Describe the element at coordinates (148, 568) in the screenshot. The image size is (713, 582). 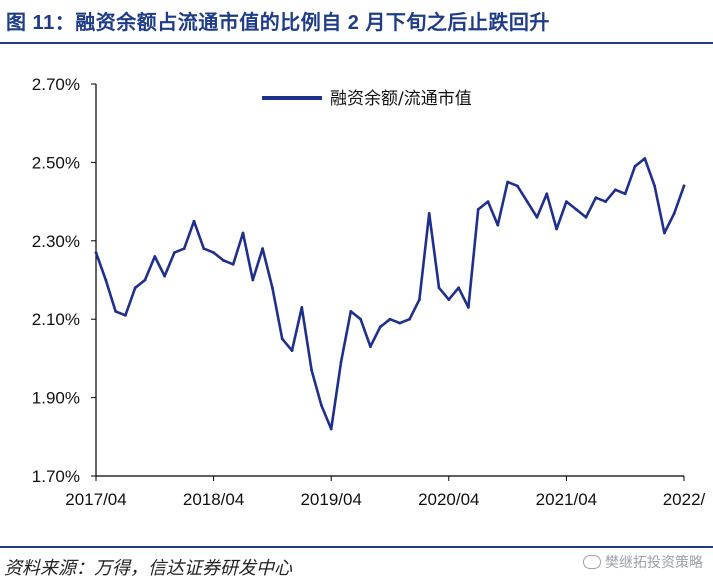
I see `source-note: 资料来源：万得，信达证券研发中心` at that location.